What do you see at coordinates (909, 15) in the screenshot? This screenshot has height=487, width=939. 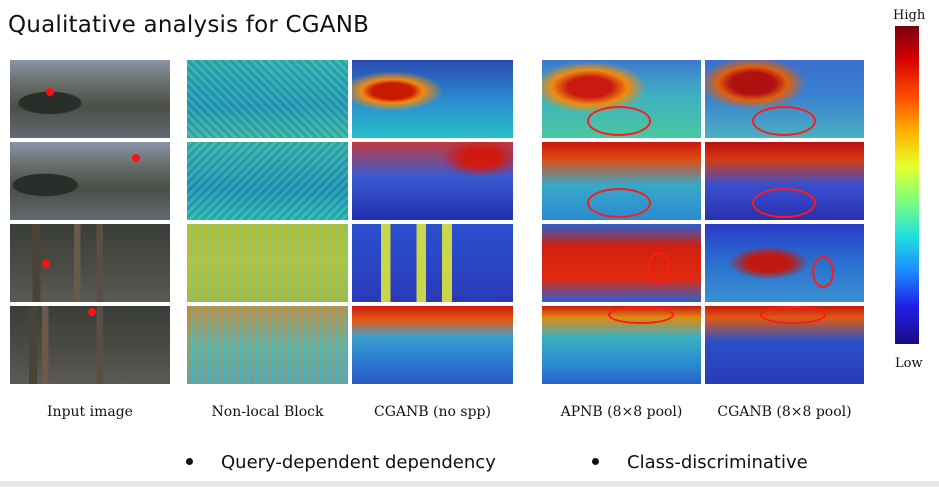 I see `colorbar-high-label: High` at bounding box center [909, 15].